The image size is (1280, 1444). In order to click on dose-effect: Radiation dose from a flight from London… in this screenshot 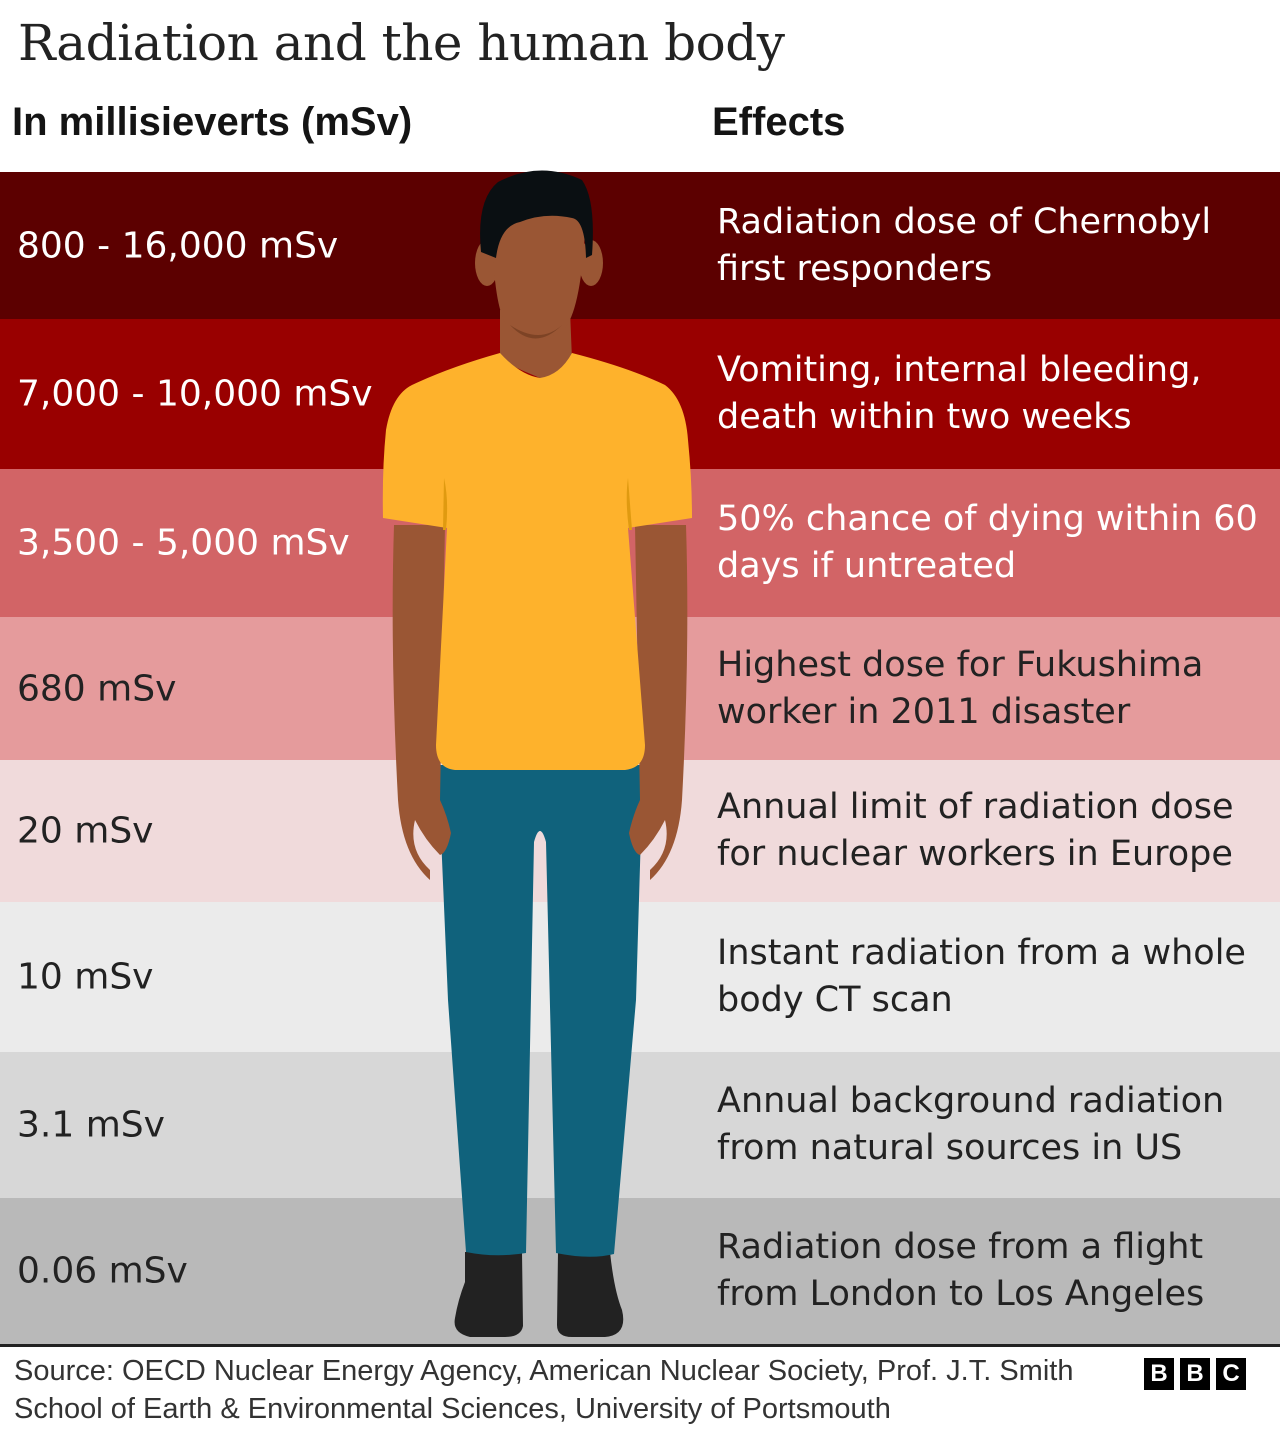, I will do `click(961, 1270)`.